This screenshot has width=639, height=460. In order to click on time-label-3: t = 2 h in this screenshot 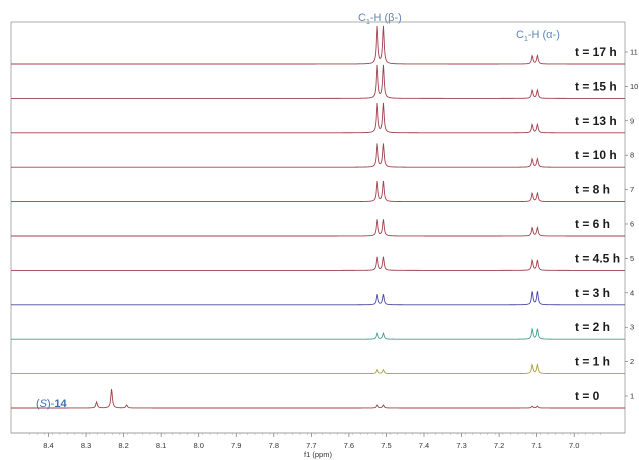, I will do `click(592, 327)`.